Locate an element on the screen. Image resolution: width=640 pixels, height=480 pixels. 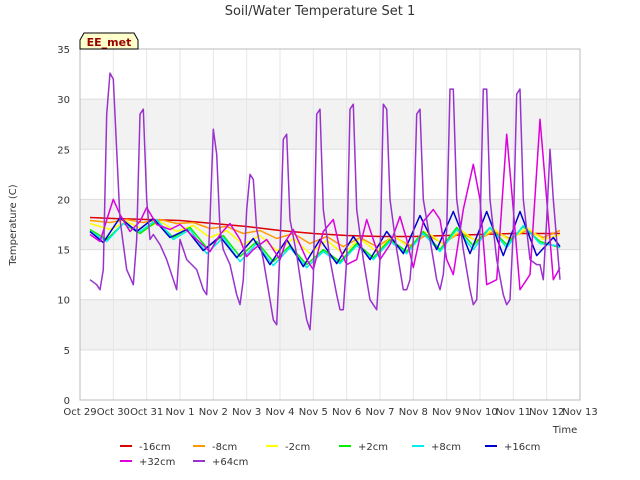
x-tick-label: Oct 30 is located at coordinates (113, 412).